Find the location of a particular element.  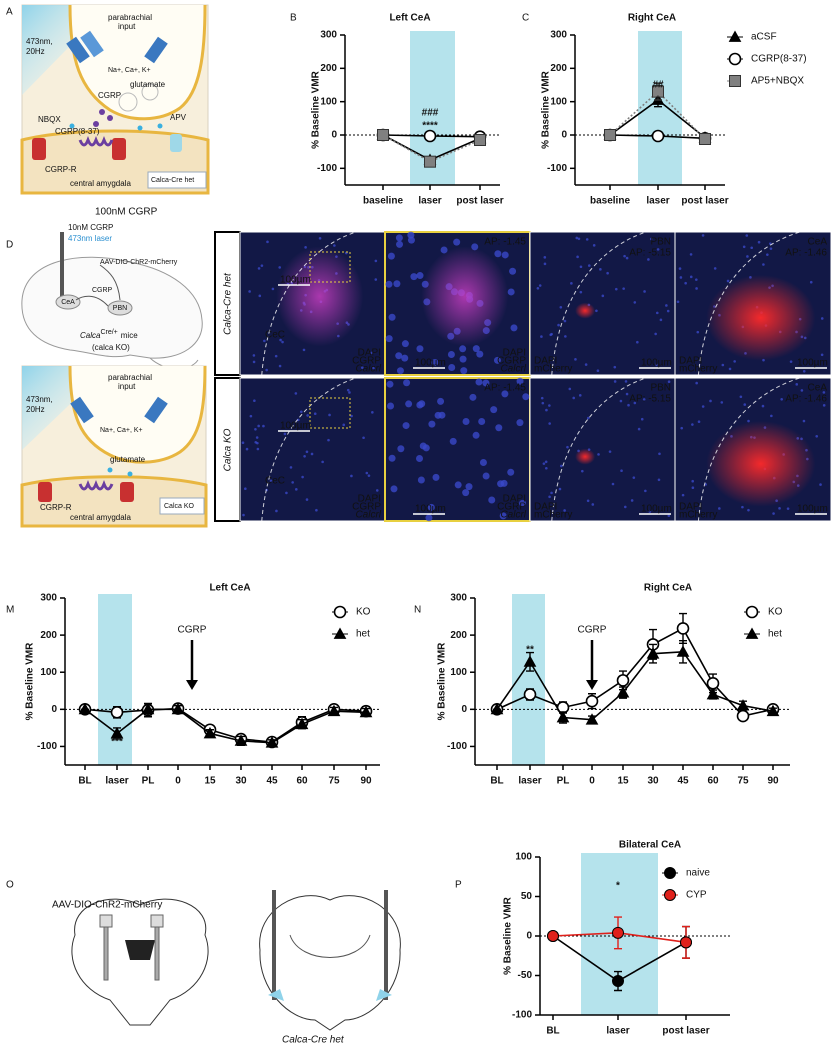

channel is located at coordinates (92, 44).